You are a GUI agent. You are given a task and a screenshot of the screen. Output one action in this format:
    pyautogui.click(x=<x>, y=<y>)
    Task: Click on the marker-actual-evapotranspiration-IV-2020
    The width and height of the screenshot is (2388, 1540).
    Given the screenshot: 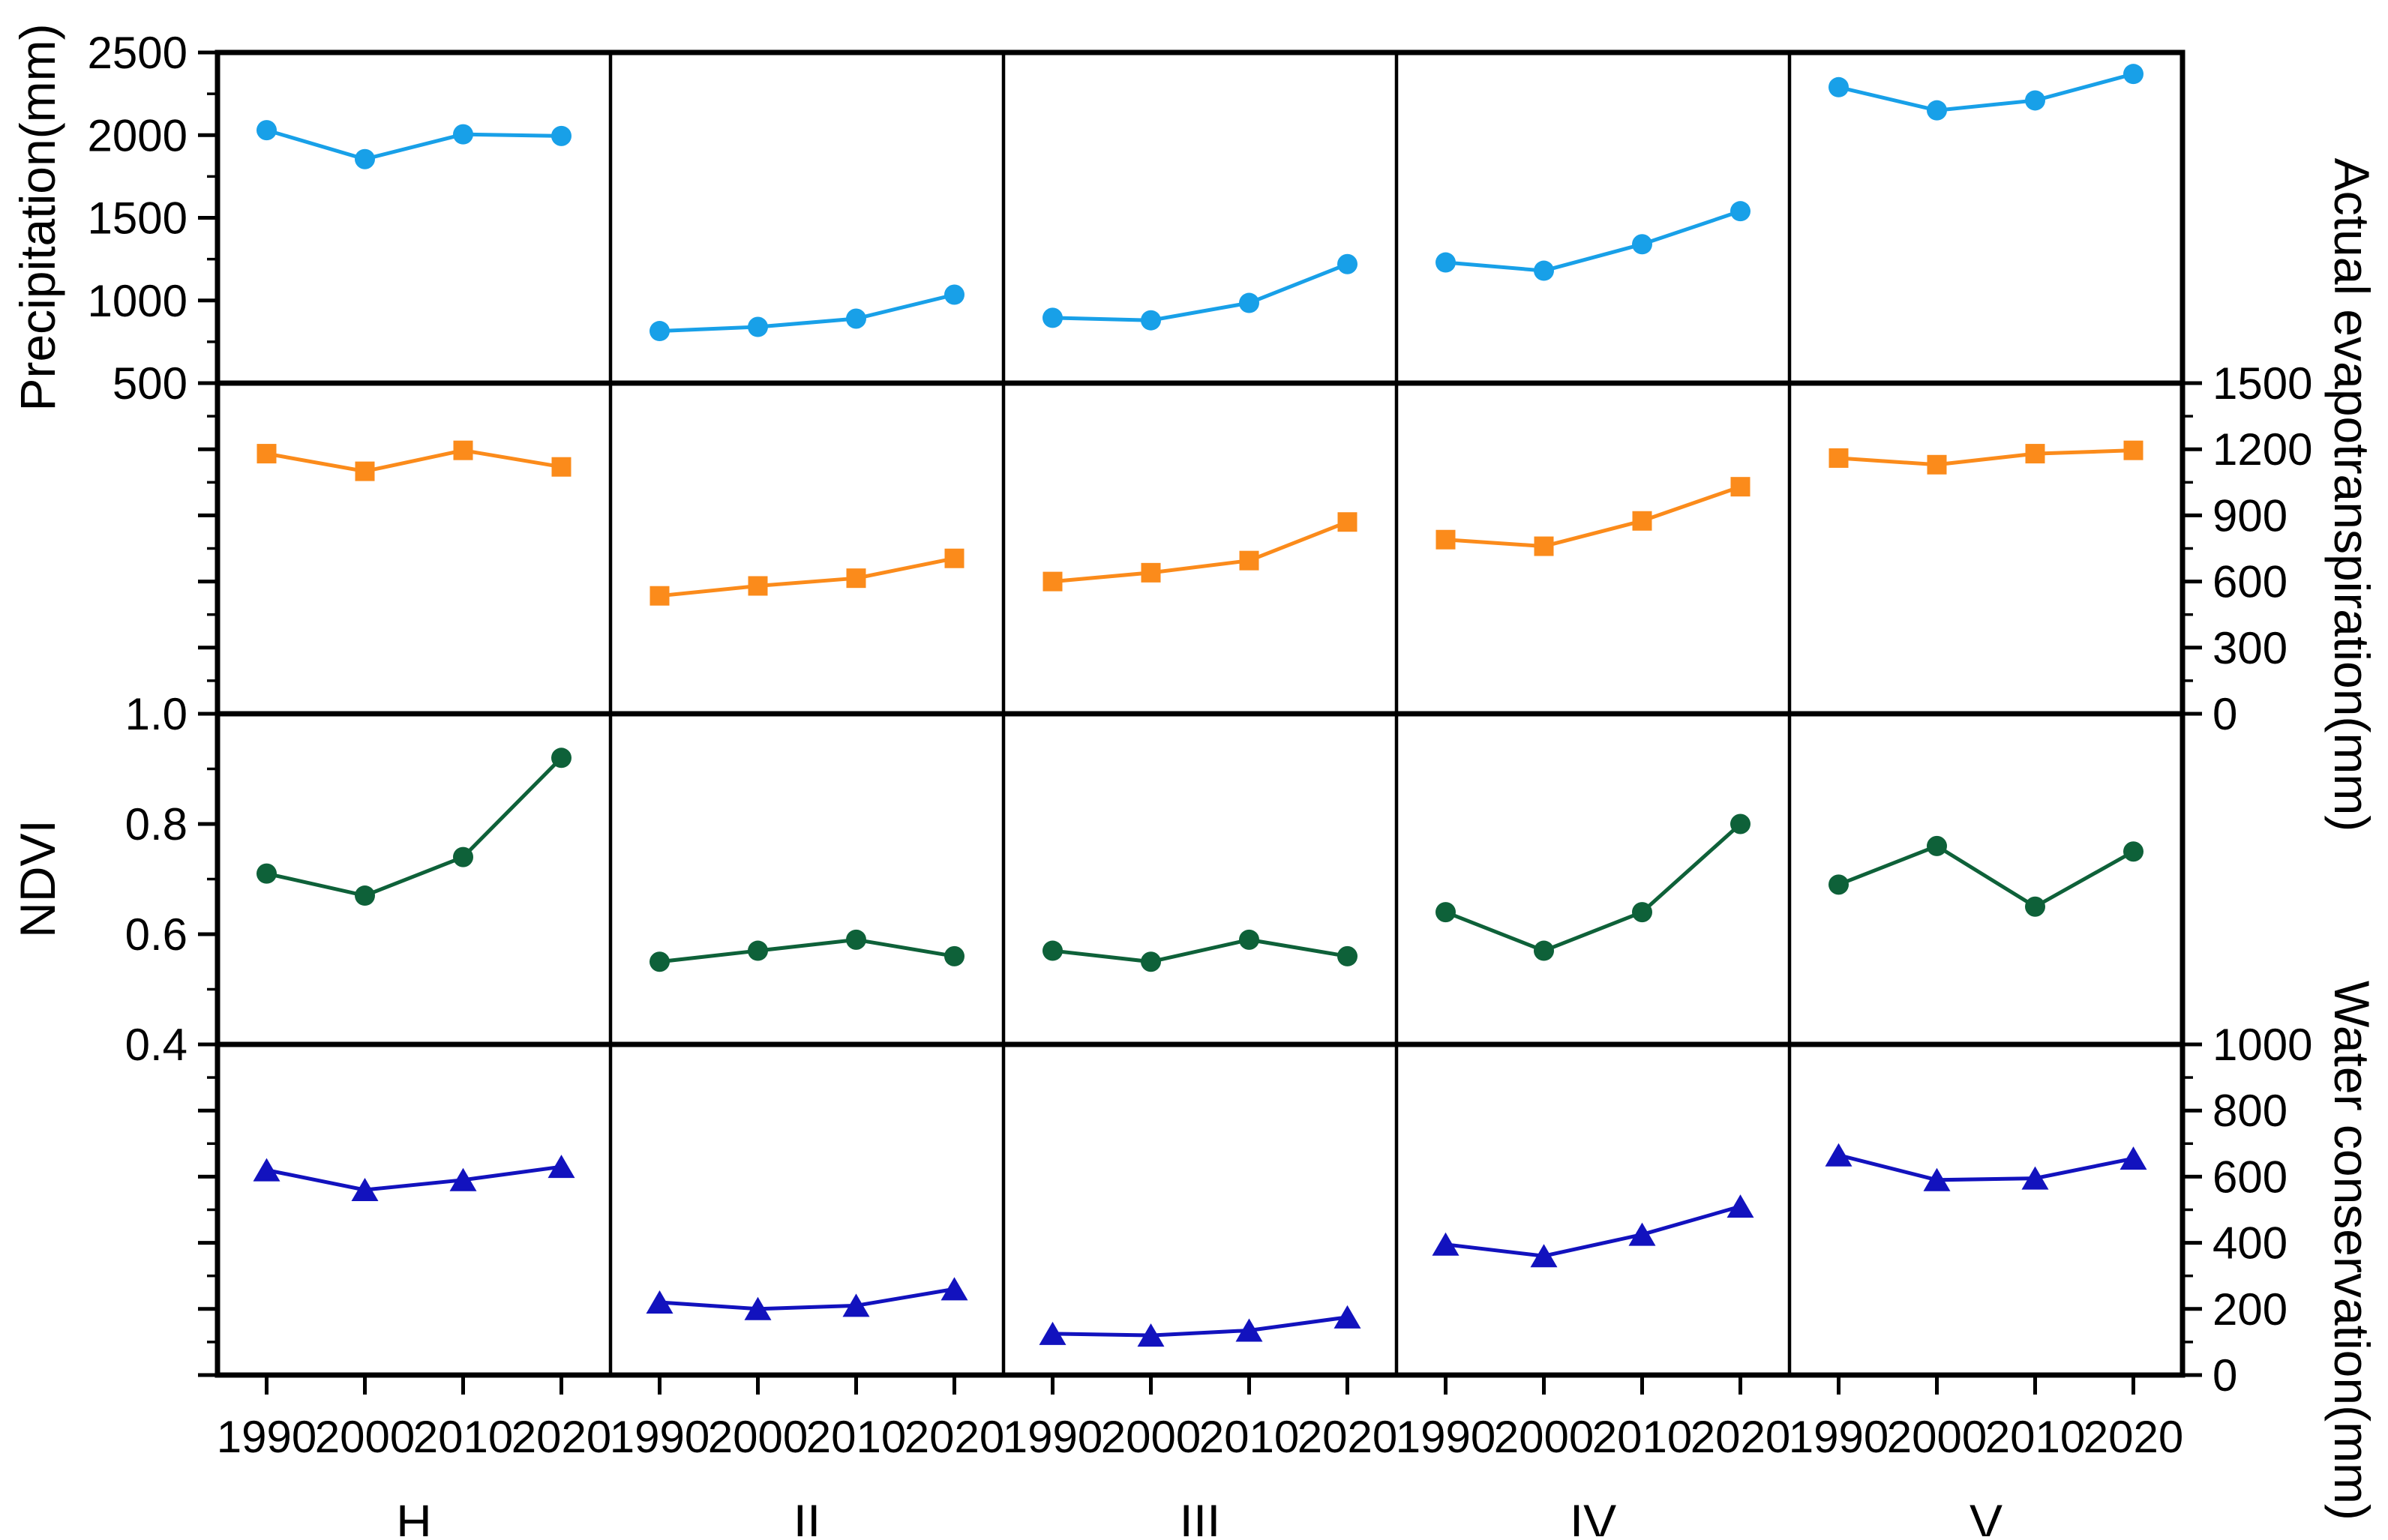 What is the action you would take?
    pyautogui.click(x=1740, y=487)
    